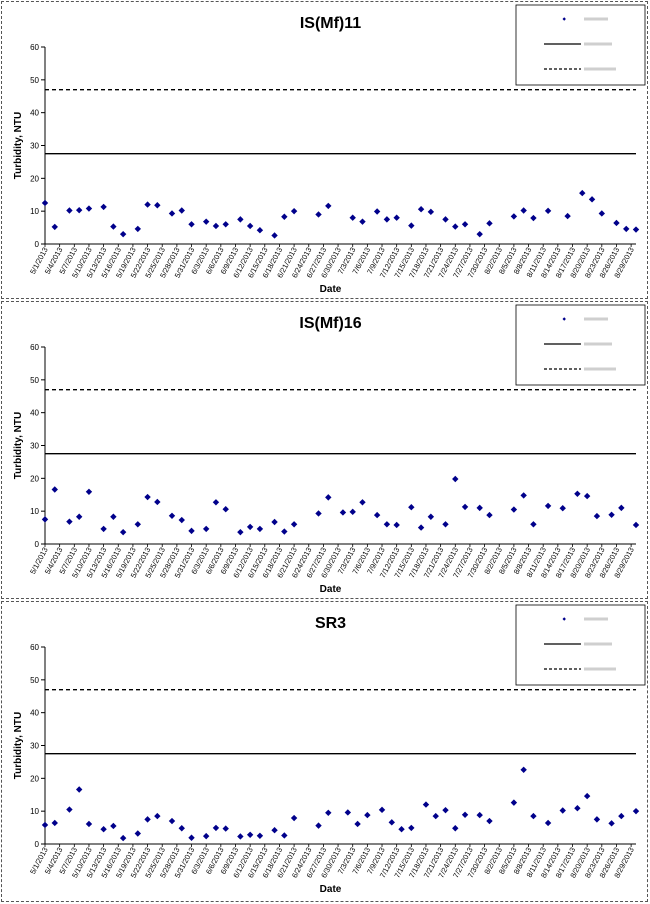  Describe the element at coordinates (34, 47) in the screenshot. I see `y-tick-label: 60` at that location.